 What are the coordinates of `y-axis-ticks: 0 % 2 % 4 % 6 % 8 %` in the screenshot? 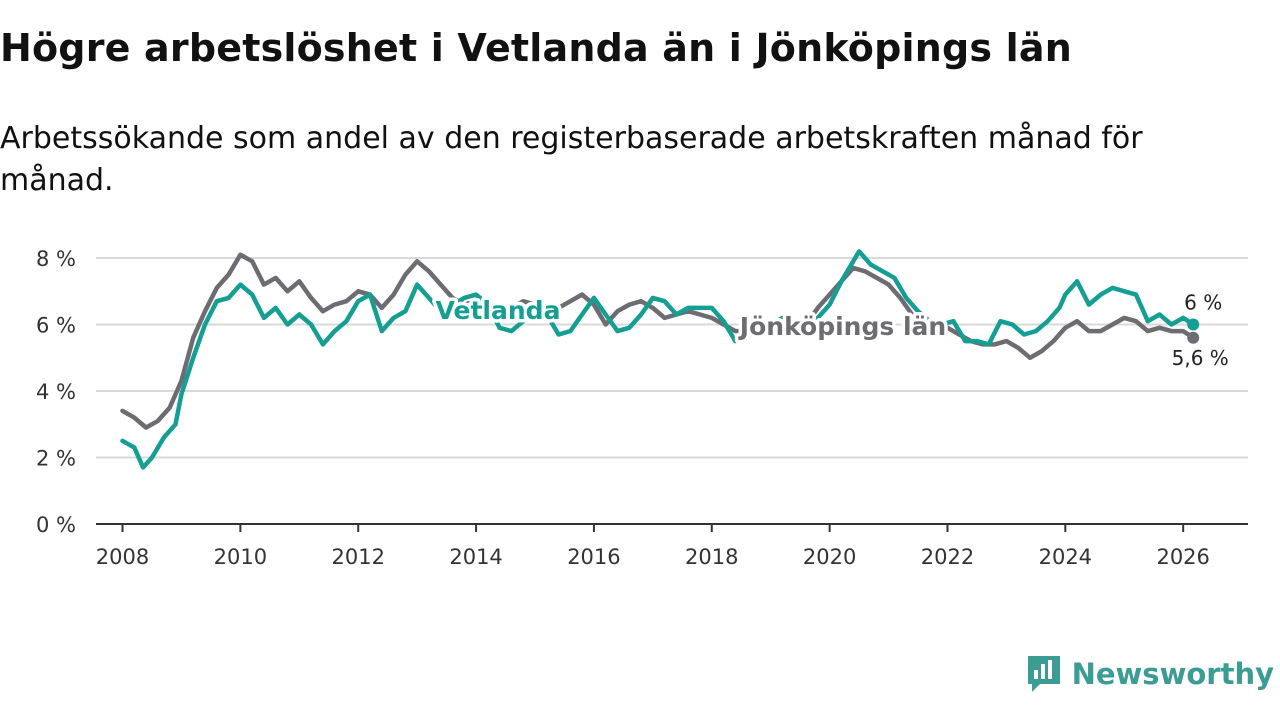 It's located at (56, 392).